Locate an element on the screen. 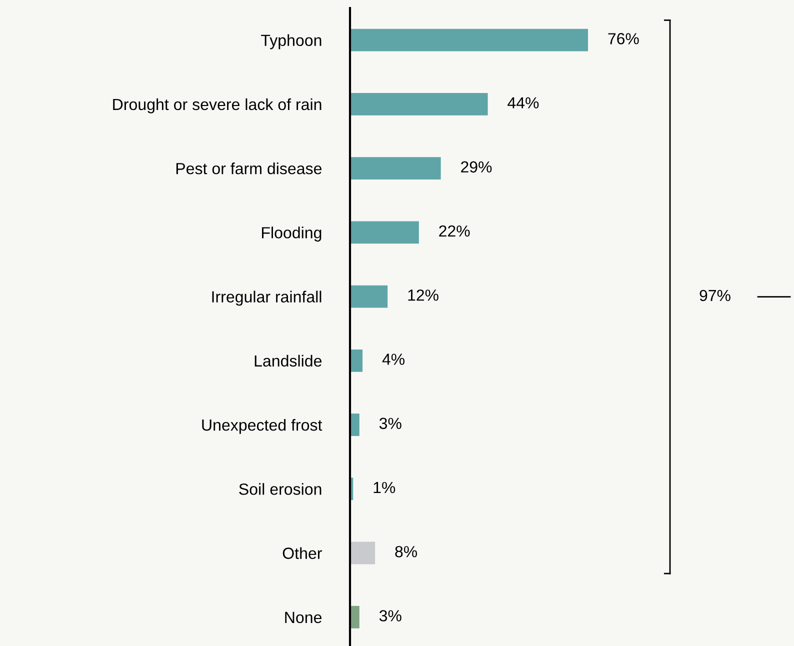 This screenshot has width=794, height=646. data-label: 44% is located at coordinates (523, 102).